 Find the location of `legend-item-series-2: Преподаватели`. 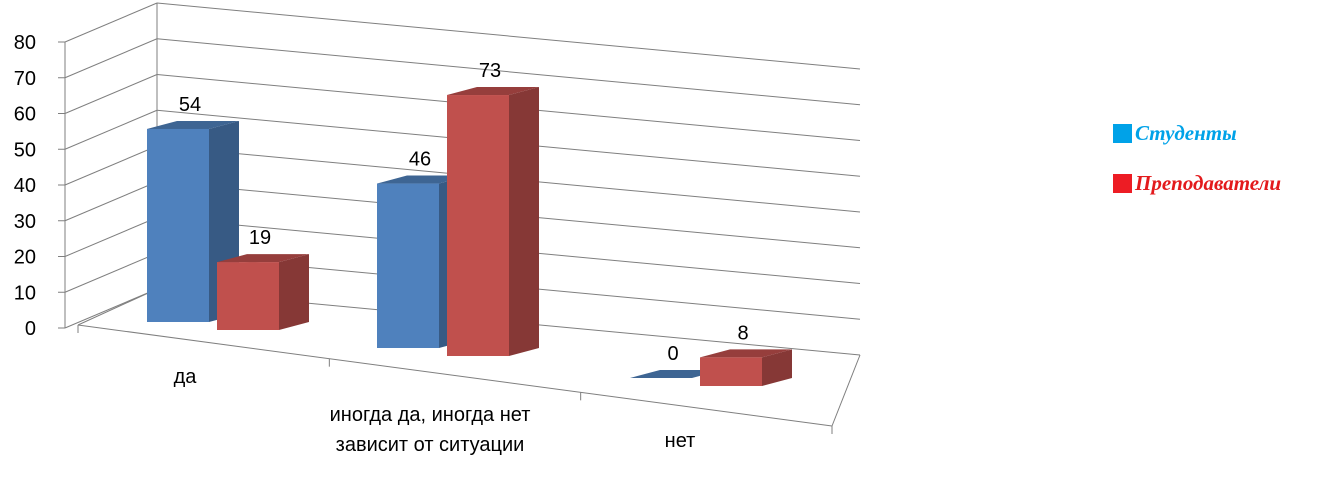

legend-item-series-2: Преподаватели is located at coordinates (1197, 183).